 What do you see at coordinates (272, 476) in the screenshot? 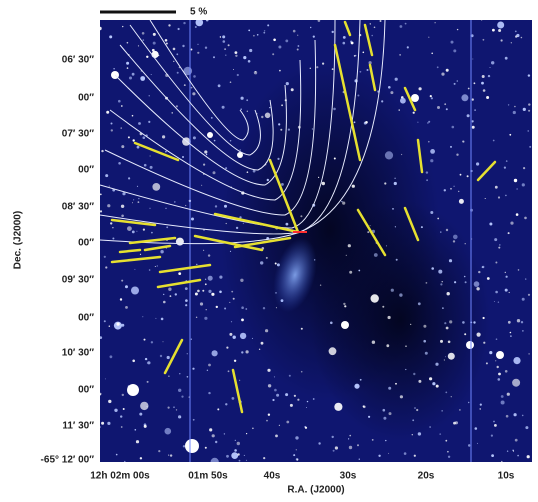
I see `x-tick-label: 40s` at bounding box center [272, 476].